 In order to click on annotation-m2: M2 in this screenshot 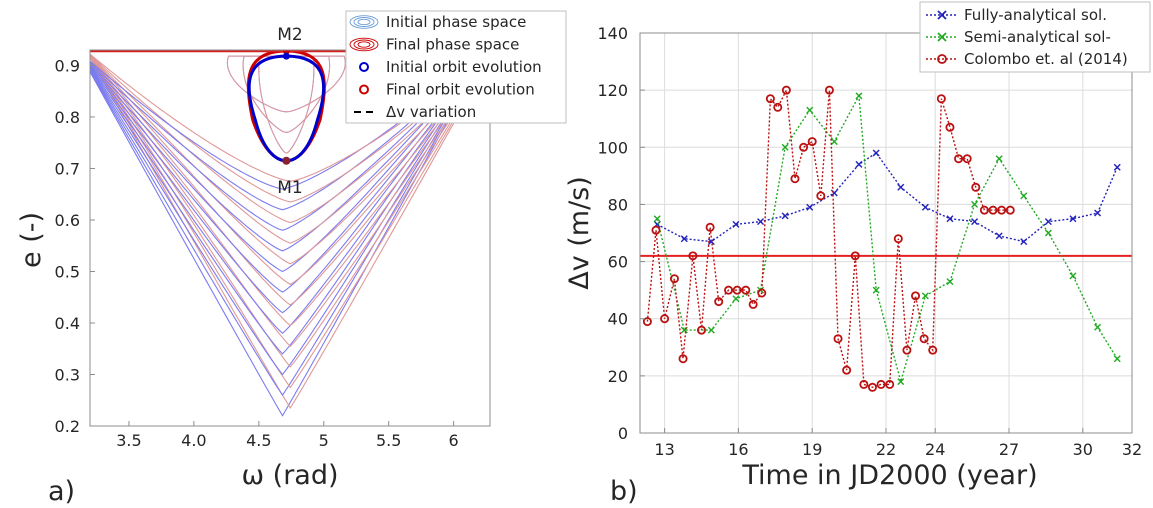, I will do `click(289, 35)`.